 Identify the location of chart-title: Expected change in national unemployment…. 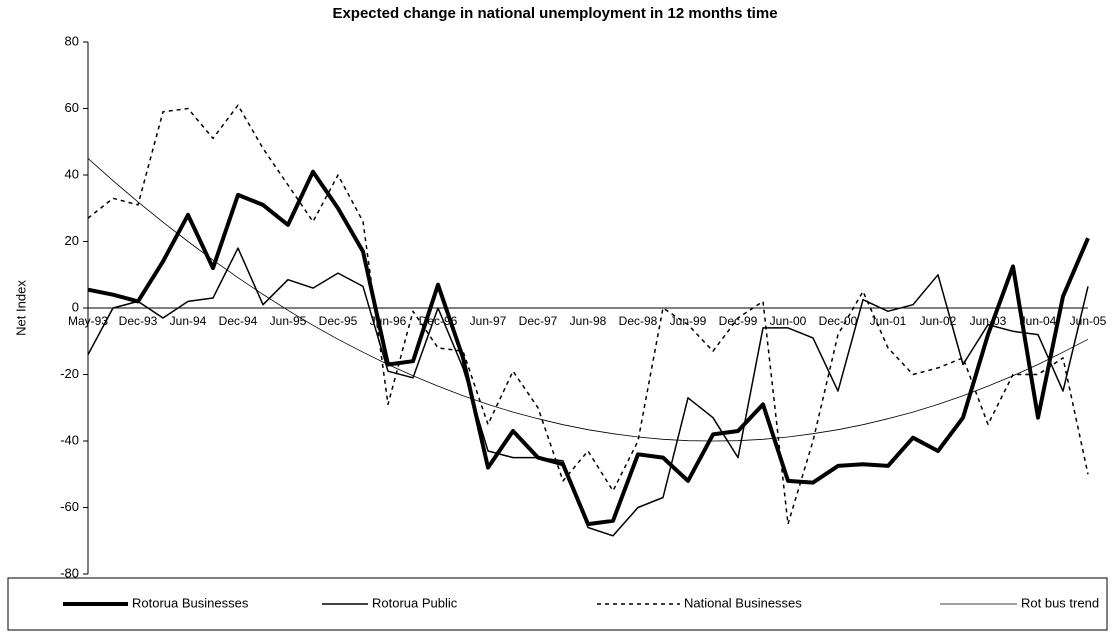
(554, 13).